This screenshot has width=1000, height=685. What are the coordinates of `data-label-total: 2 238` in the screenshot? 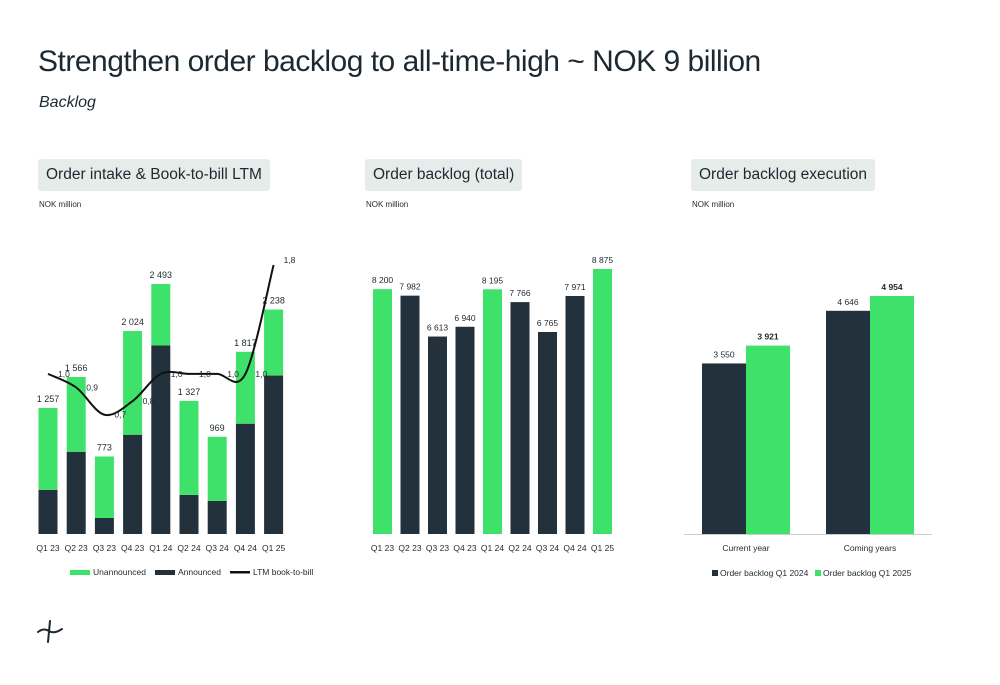 It's located at (273, 301).